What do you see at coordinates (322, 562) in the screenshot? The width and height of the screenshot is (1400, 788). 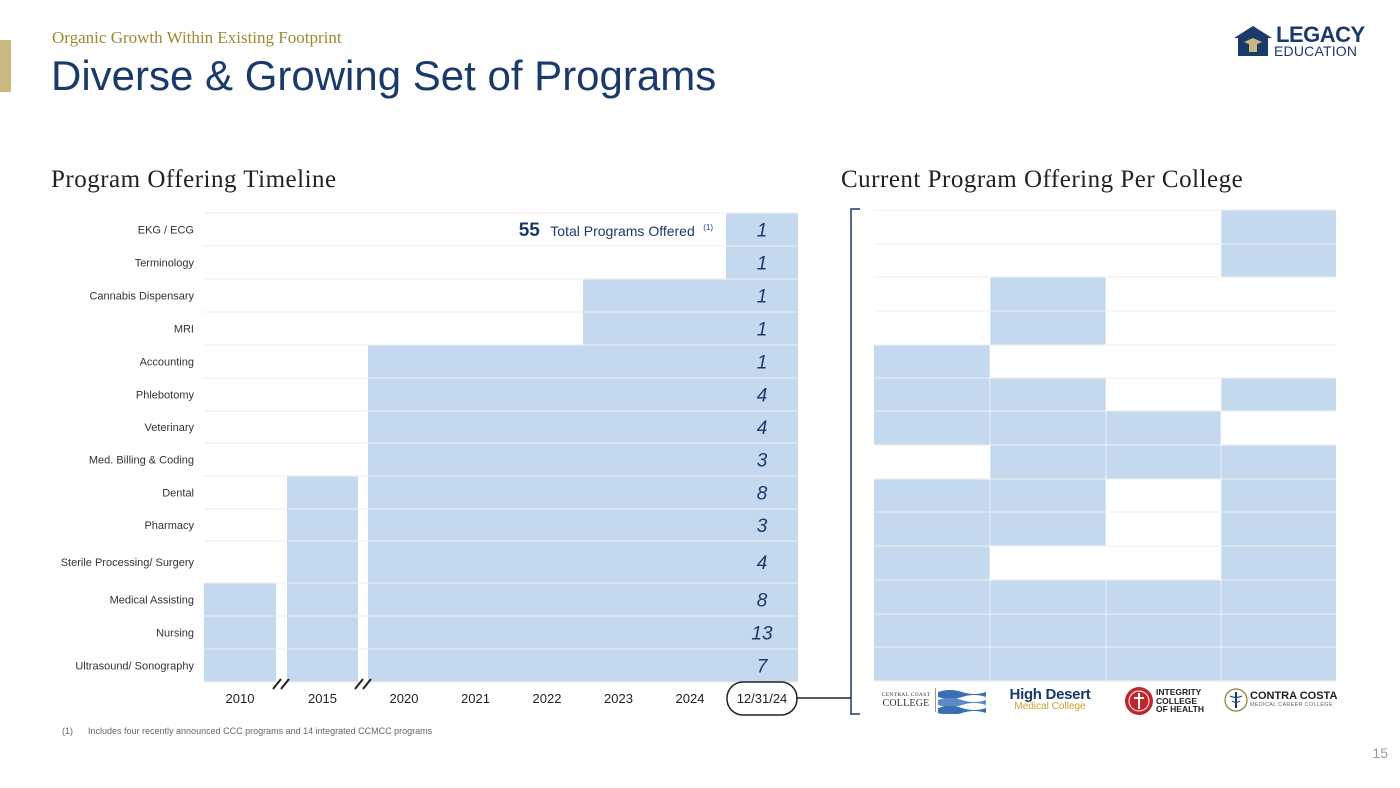 I see `timeline-cell-sterile-processing-surgery-2015` at bounding box center [322, 562].